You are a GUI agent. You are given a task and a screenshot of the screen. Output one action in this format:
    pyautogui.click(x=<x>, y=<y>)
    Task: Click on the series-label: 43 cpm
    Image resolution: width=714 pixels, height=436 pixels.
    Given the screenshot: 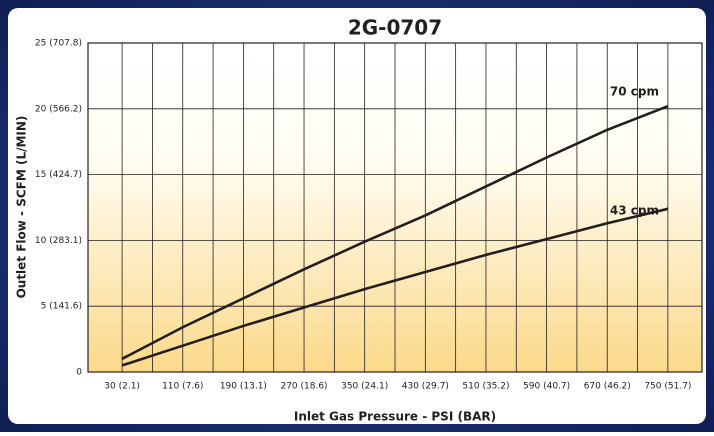 What is the action you would take?
    pyautogui.click(x=634, y=210)
    